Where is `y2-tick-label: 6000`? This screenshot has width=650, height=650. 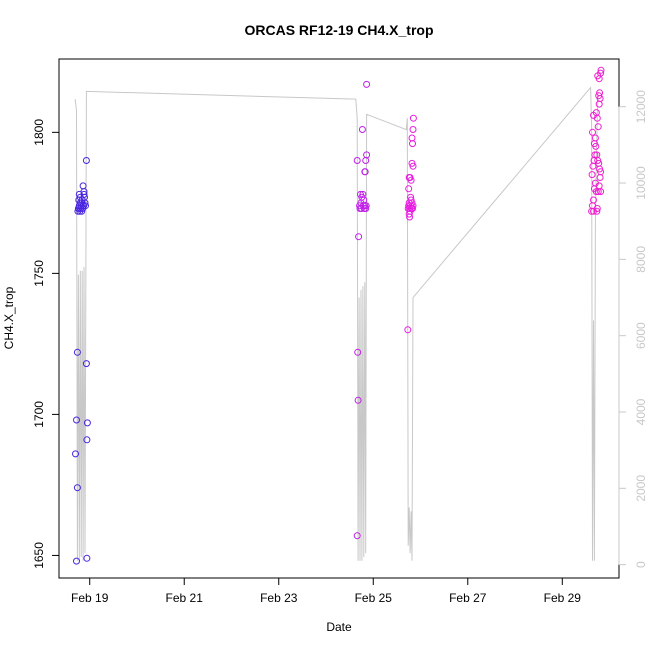 y2-tick-label: 6000 is located at coordinates (641, 335).